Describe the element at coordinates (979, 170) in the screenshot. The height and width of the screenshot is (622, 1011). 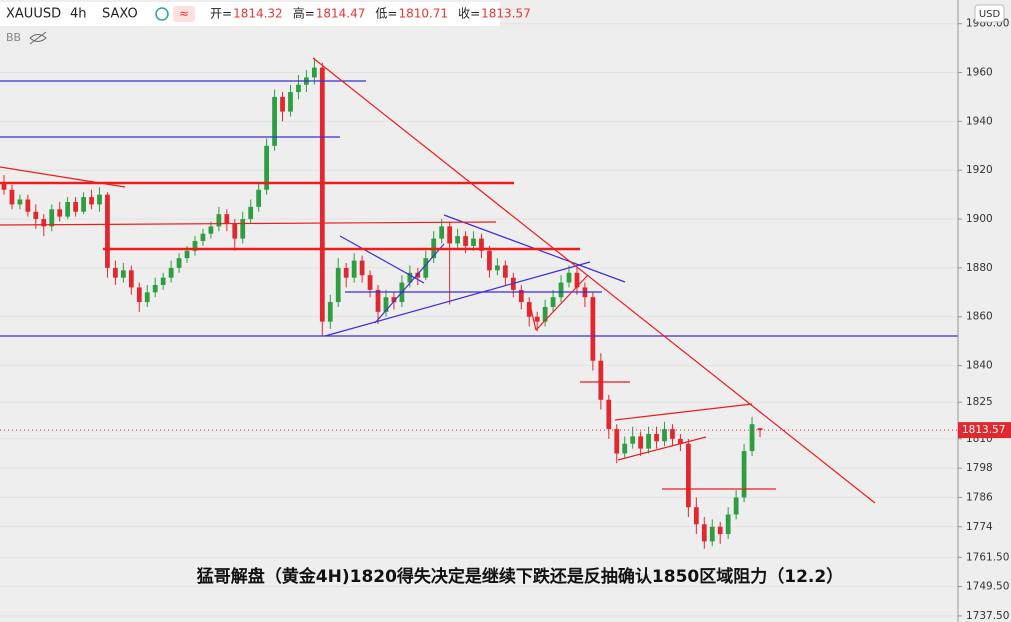
I see `y-tick-label: 1920` at that location.